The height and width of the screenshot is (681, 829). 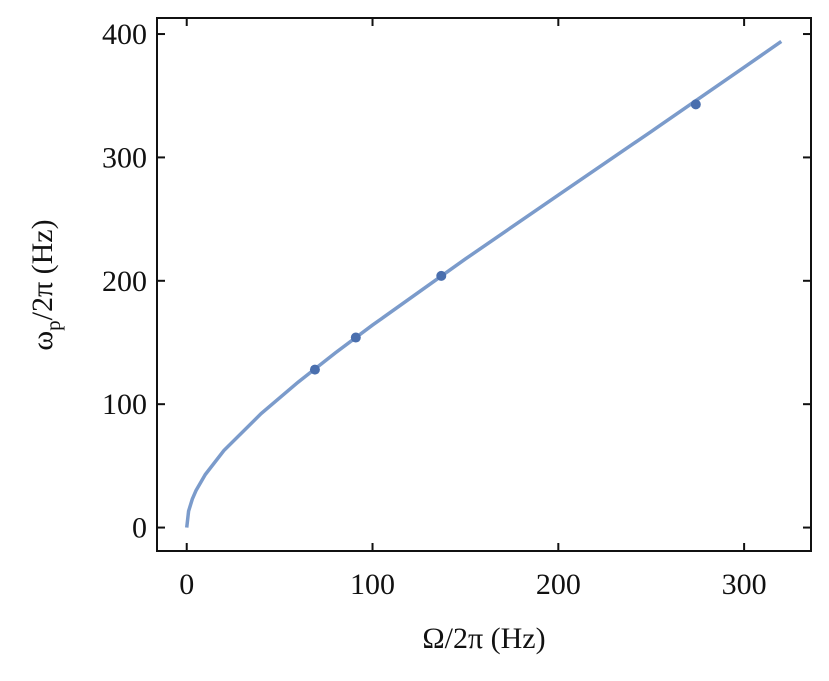 What do you see at coordinates (42, 341) in the screenshot?
I see `y-label-symbol: ω` at bounding box center [42, 341].